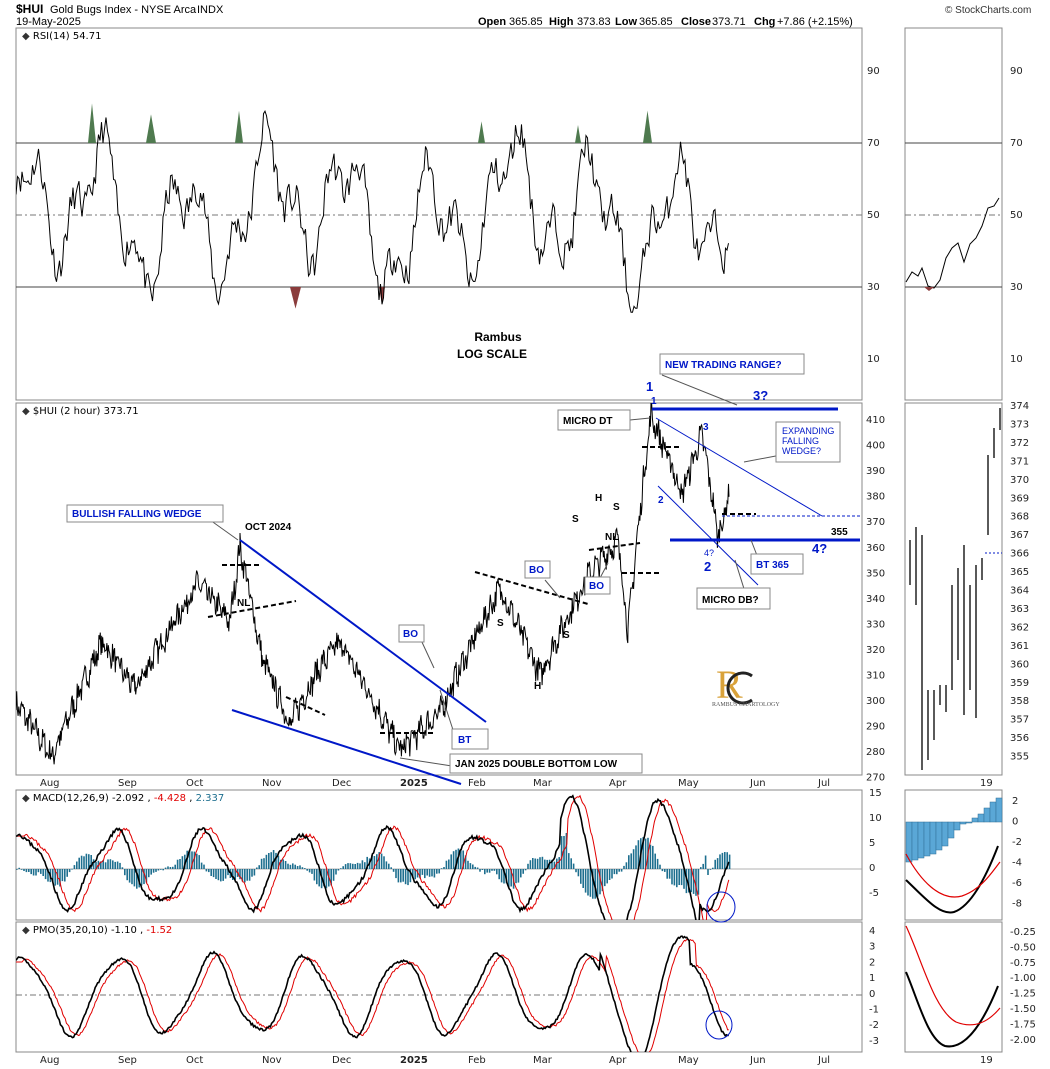 The width and height of the screenshot is (1050, 1069). What do you see at coordinates (815, 22) in the screenshot?
I see `chg-value: +7.86 (+2.15%)` at bounding box center [815, 22].